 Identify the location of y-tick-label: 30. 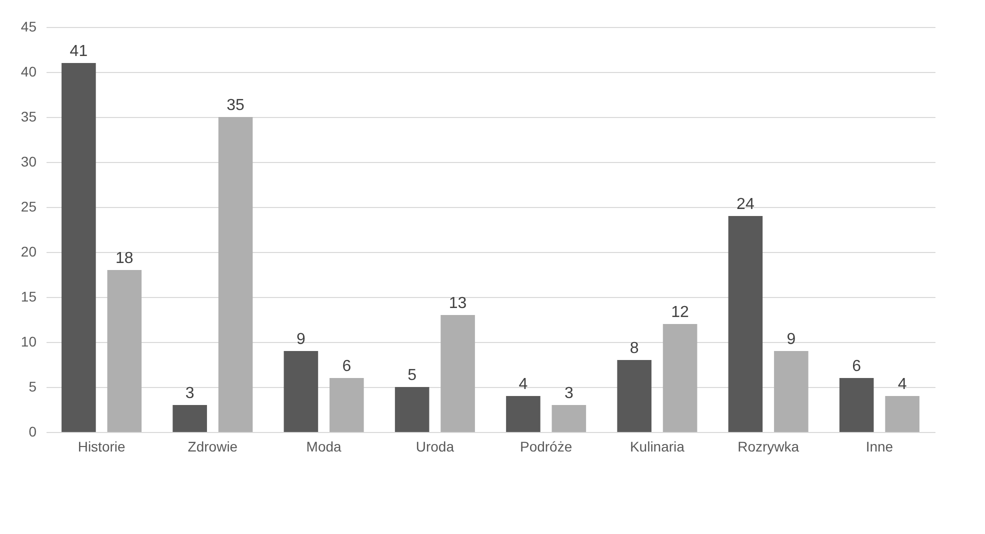
(28, 162).